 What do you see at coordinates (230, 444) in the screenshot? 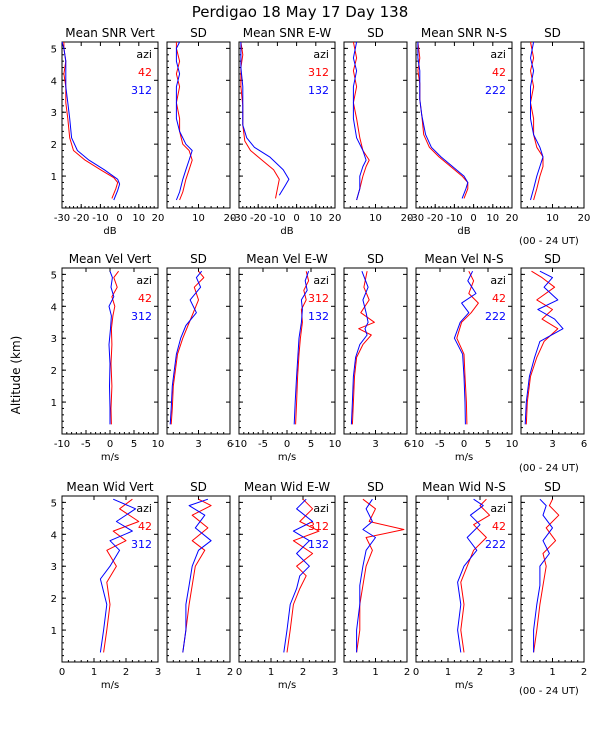
I see `panel-vel-2-xtick-label: 6` at bounding box center [230, 444].